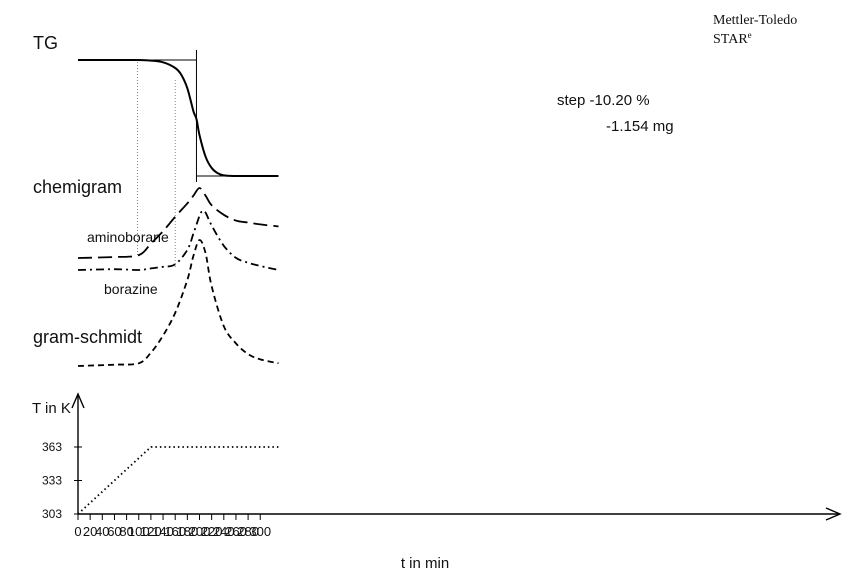 The height and width of the screenshot is (574, 845). I want to click on x-tick-label-300: 300, so click(260, 531).